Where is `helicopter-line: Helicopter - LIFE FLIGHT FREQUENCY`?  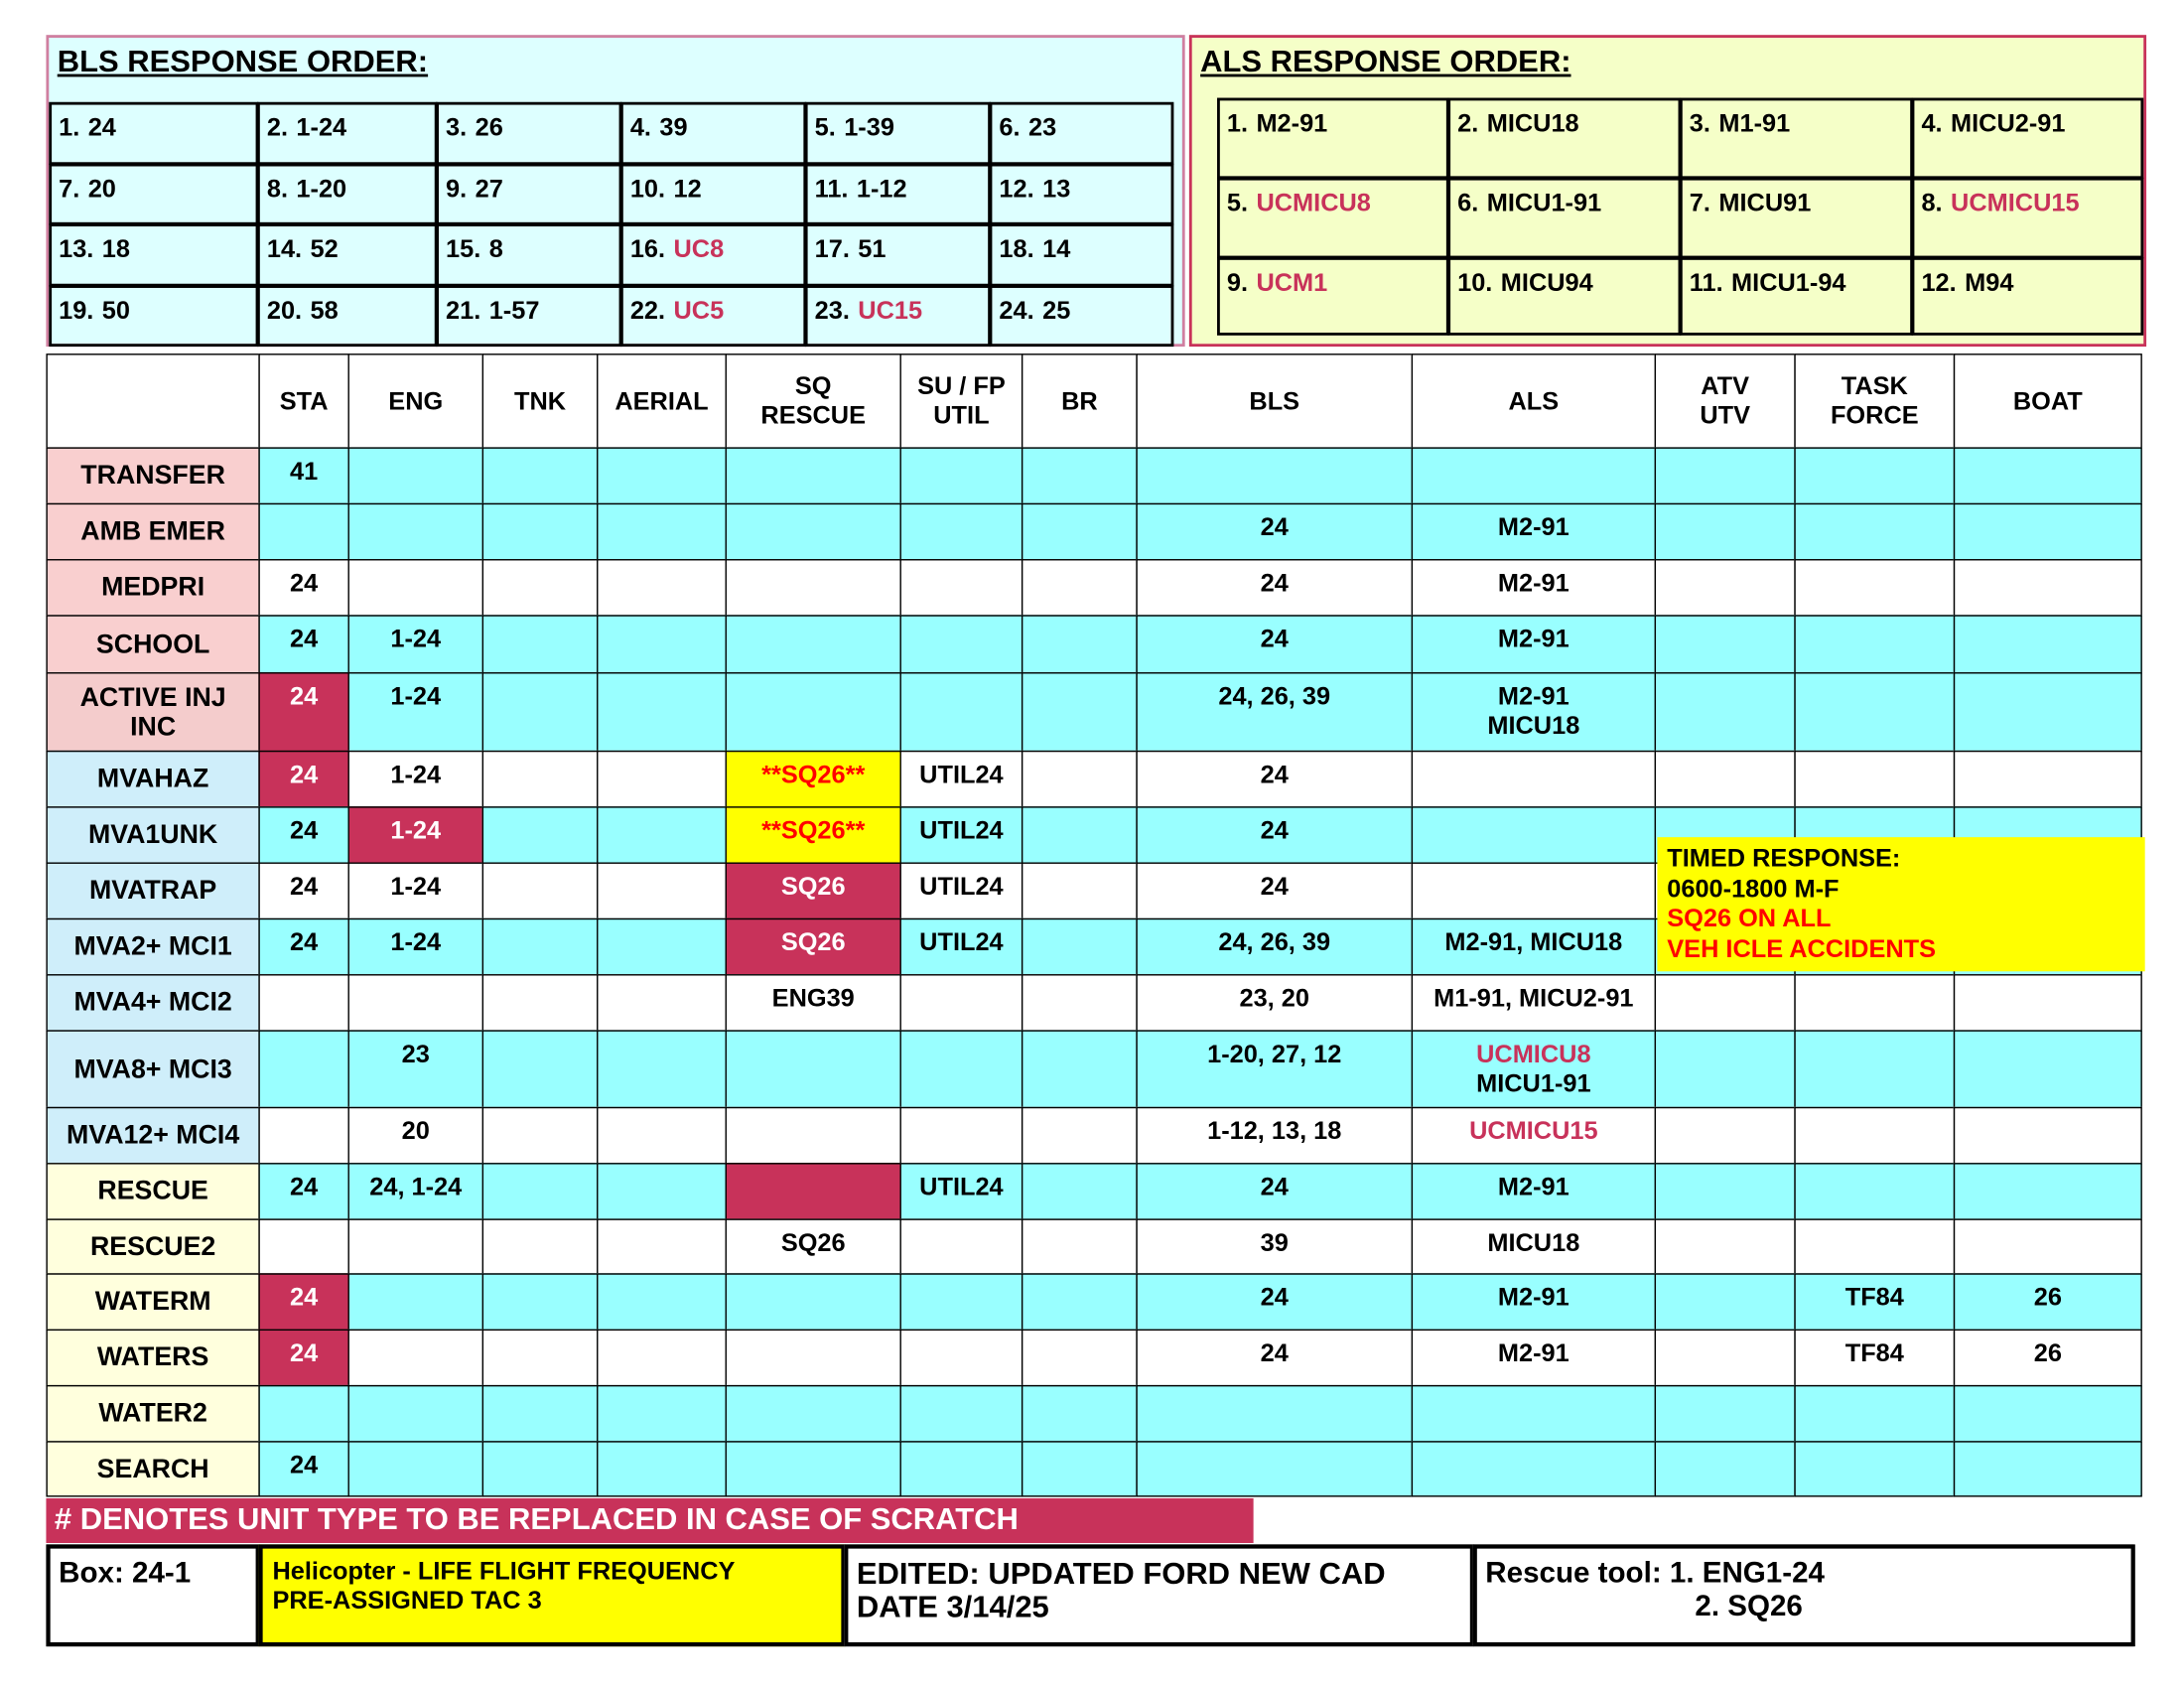 helicopter-line: Helicopter - LIFE FLIGHT FREQUENCY is located at coordinates (504, 1571).